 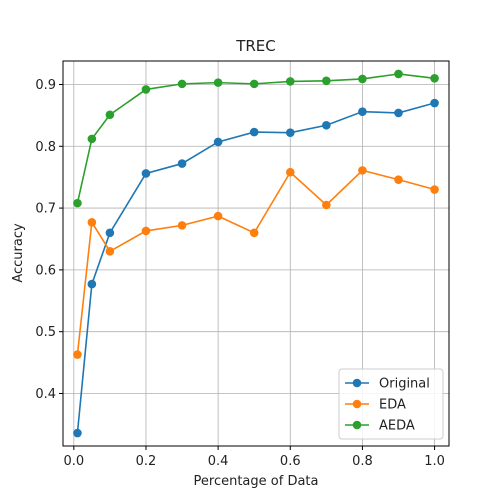 I want to click on x-tick-label: 1.0, so click(x=434, y=461).